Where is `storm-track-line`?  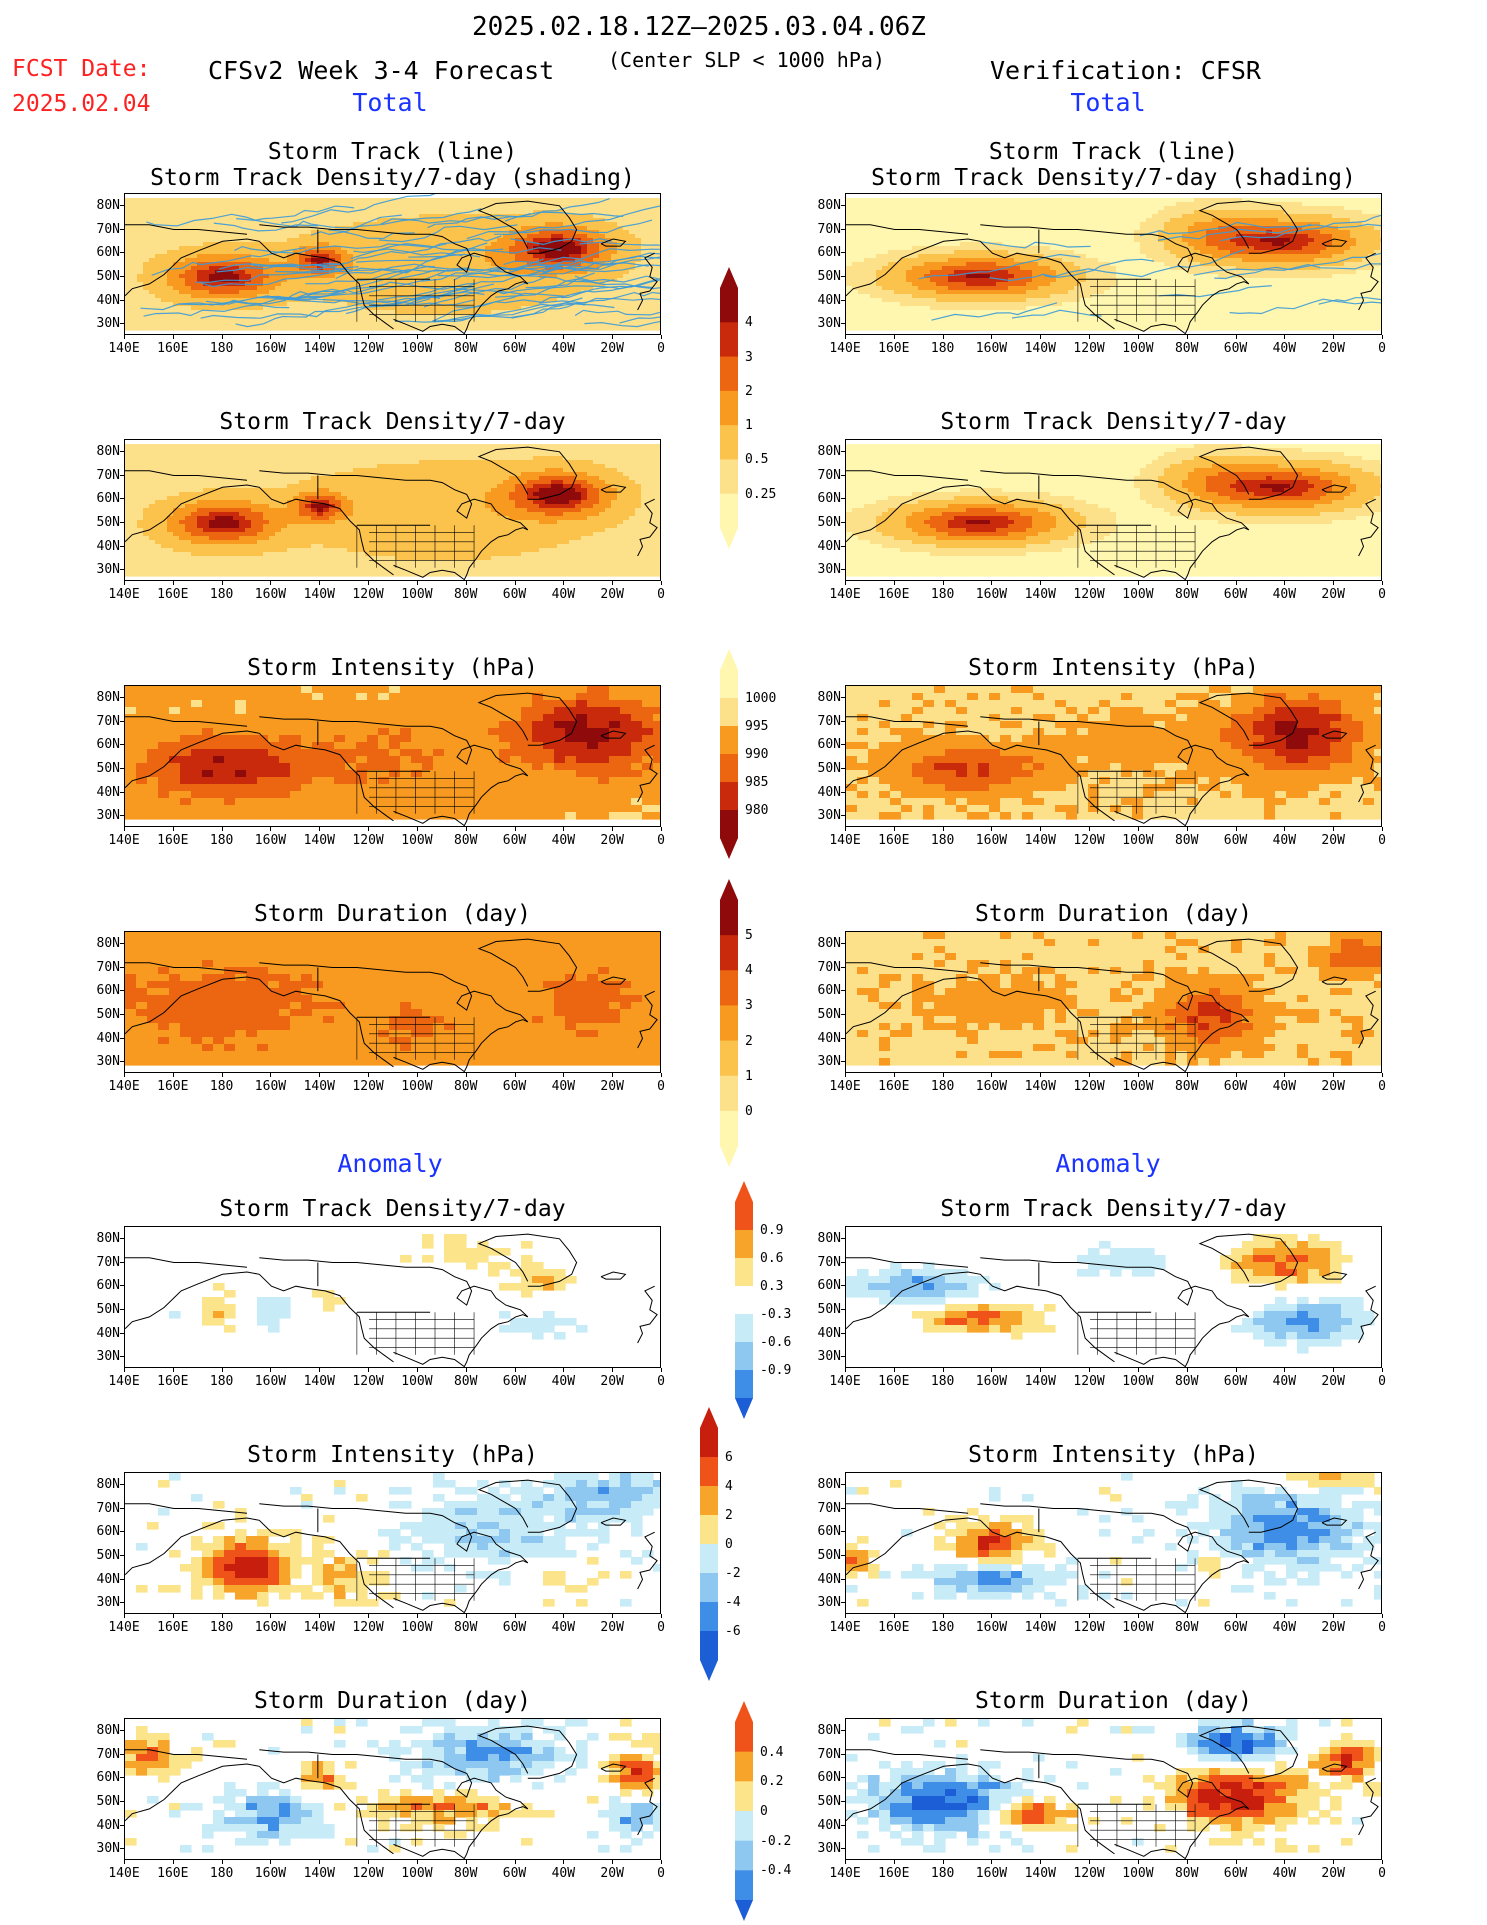
storm-track-line is located at coordinates (489, 310).